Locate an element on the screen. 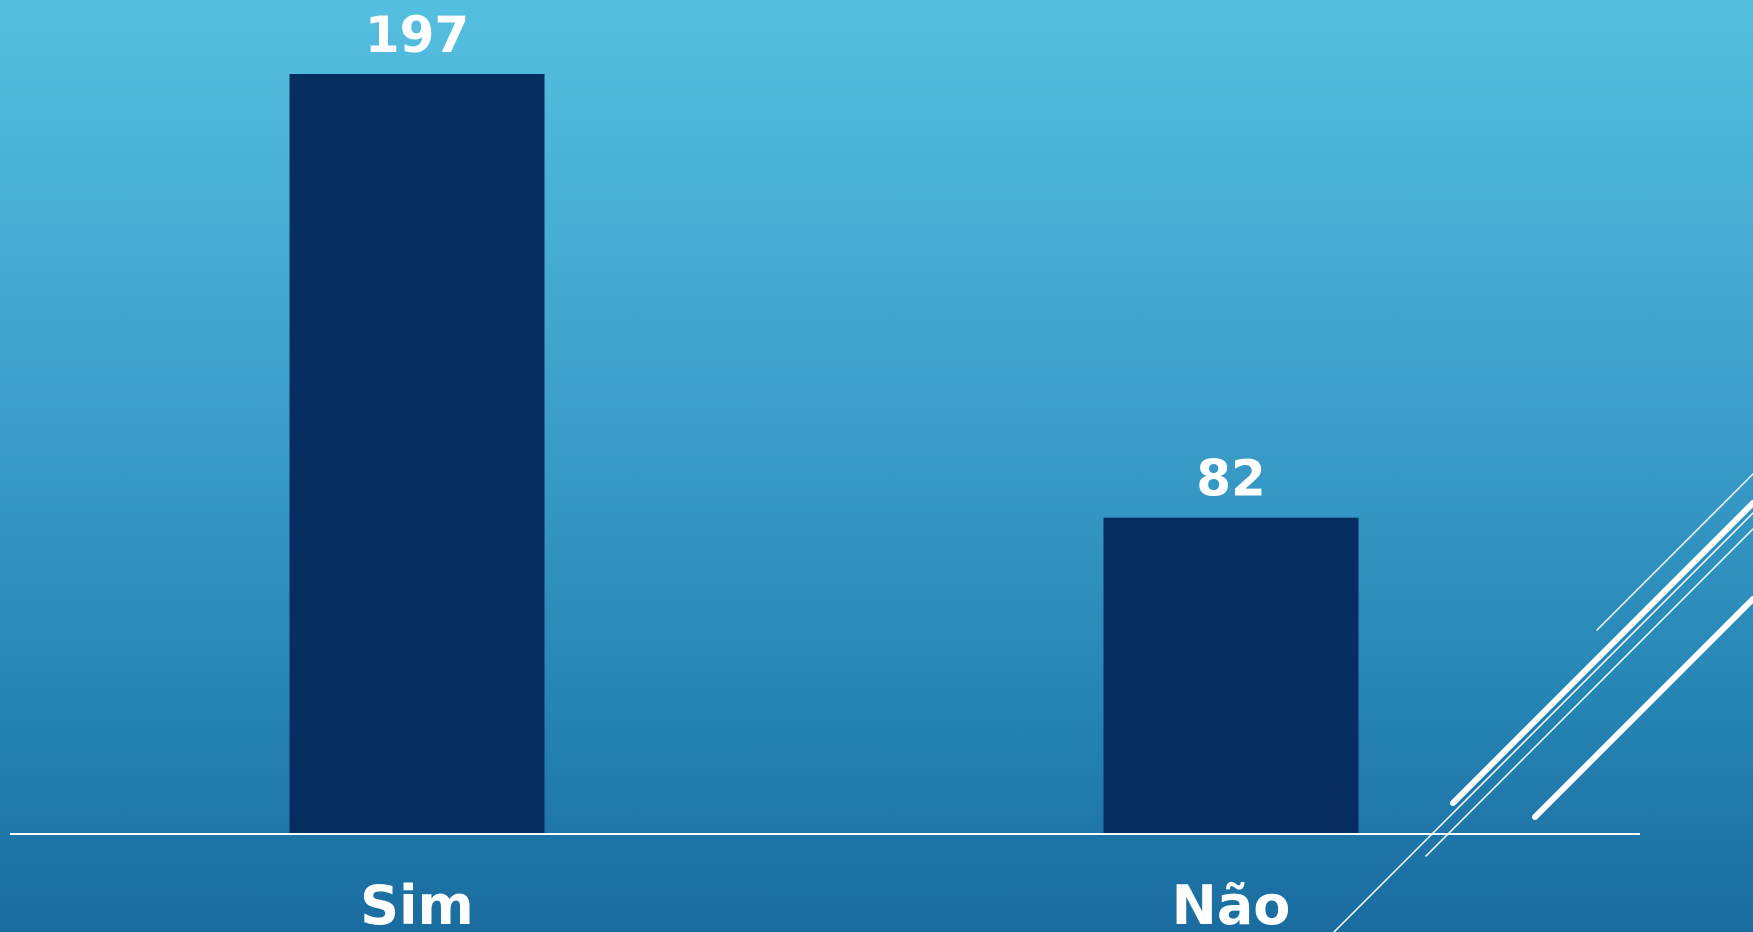 The image size is (1753, 932). data-label: 197 is located at coordinates (417, 35).